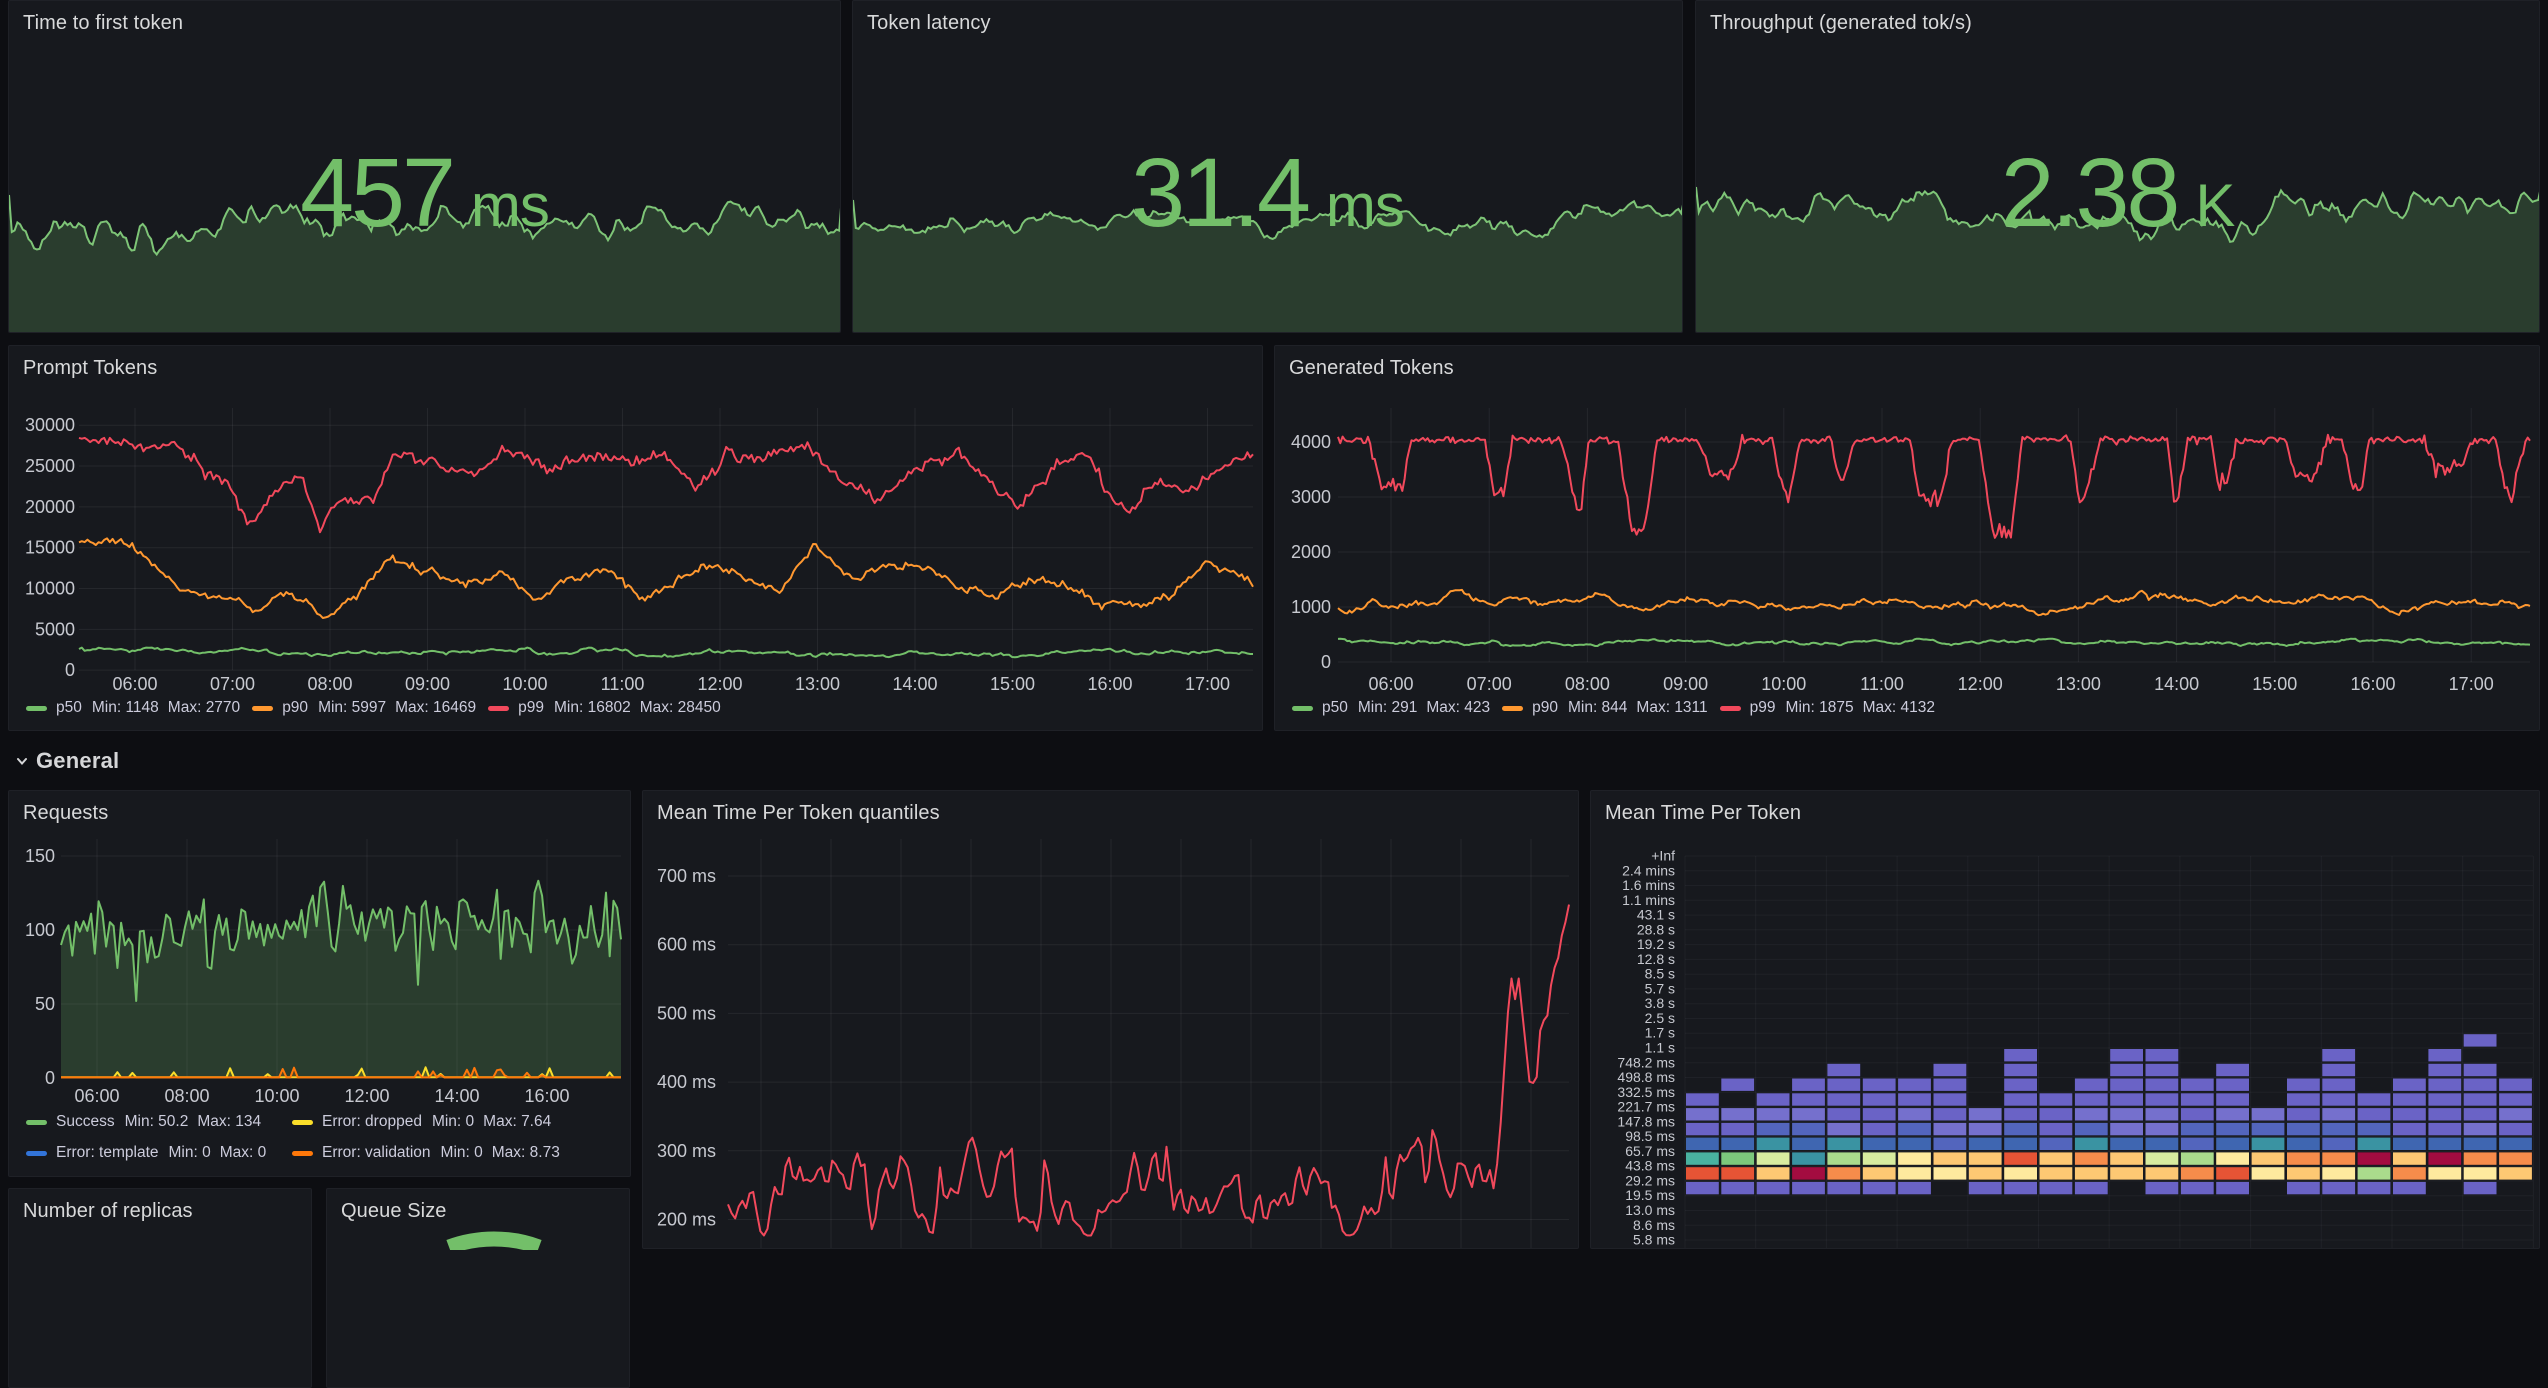  I want to click on svg-text: 5.8 ms, so click(1654, 1240).